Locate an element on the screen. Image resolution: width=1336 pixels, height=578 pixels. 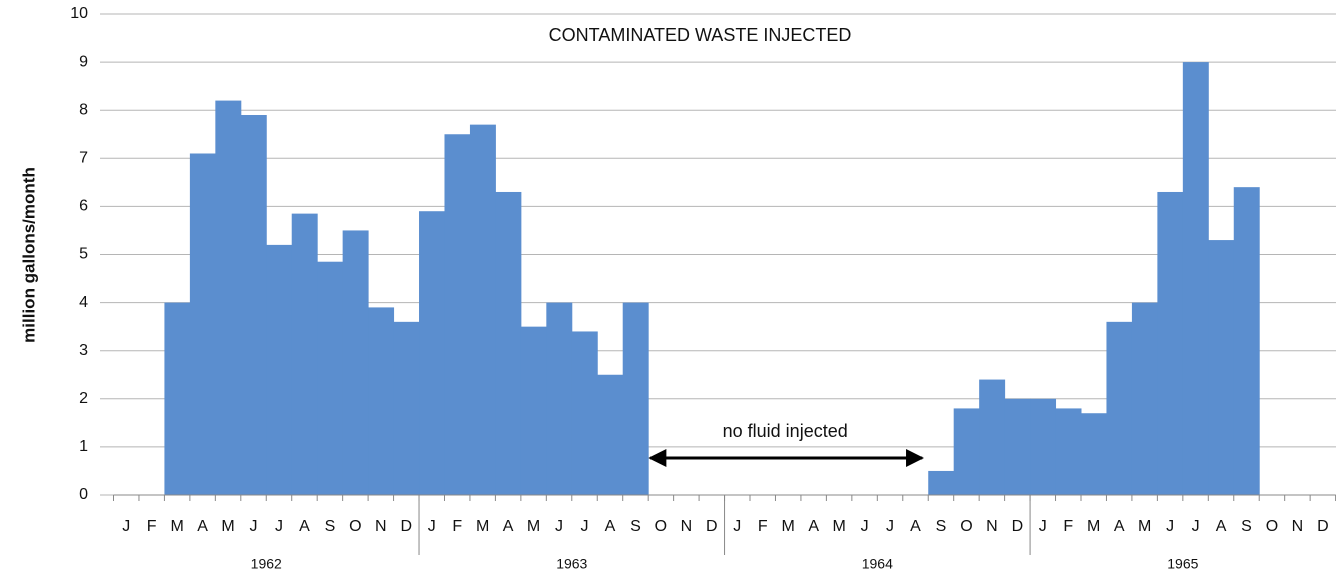
group-label: 1965 is located at coordinates (1182, 564).